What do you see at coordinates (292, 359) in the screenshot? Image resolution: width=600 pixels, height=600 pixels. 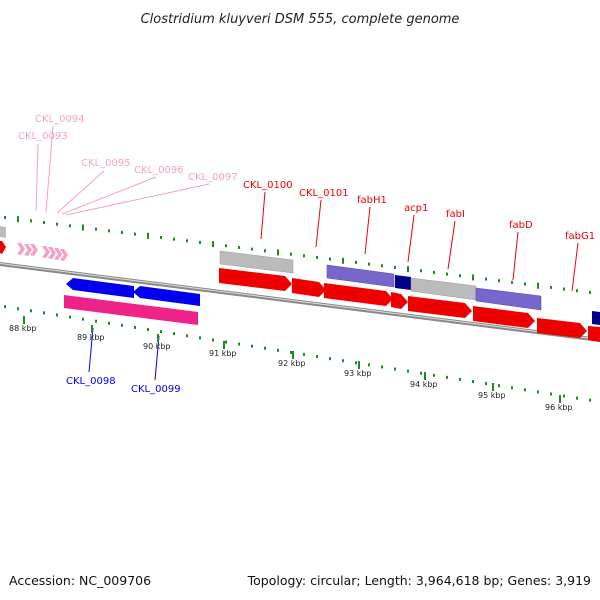 I see `scale-tick: 92 kbp` at bounding box center [292, 359].